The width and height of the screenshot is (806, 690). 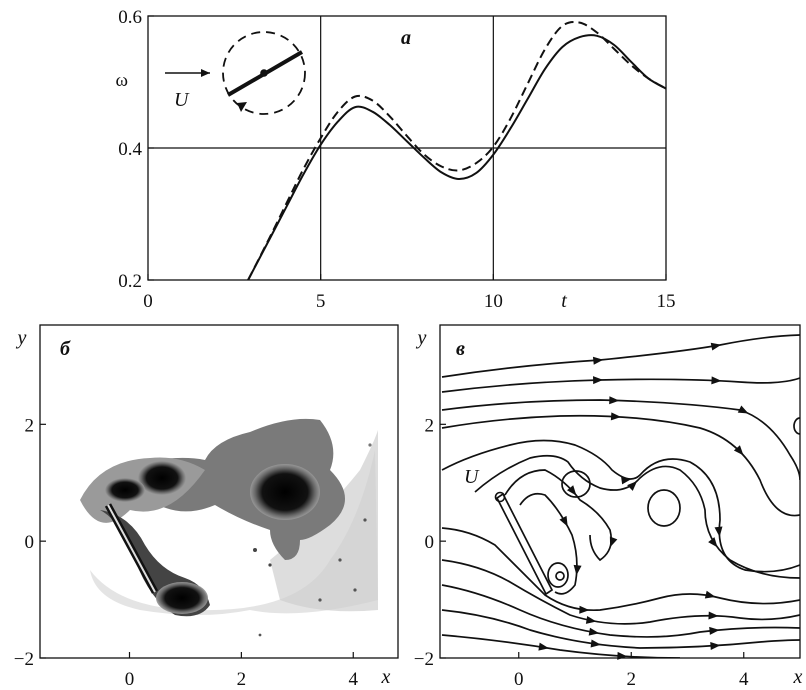 I want to click on panel-c-xtick-label: 2, so click(x=632, y=679).